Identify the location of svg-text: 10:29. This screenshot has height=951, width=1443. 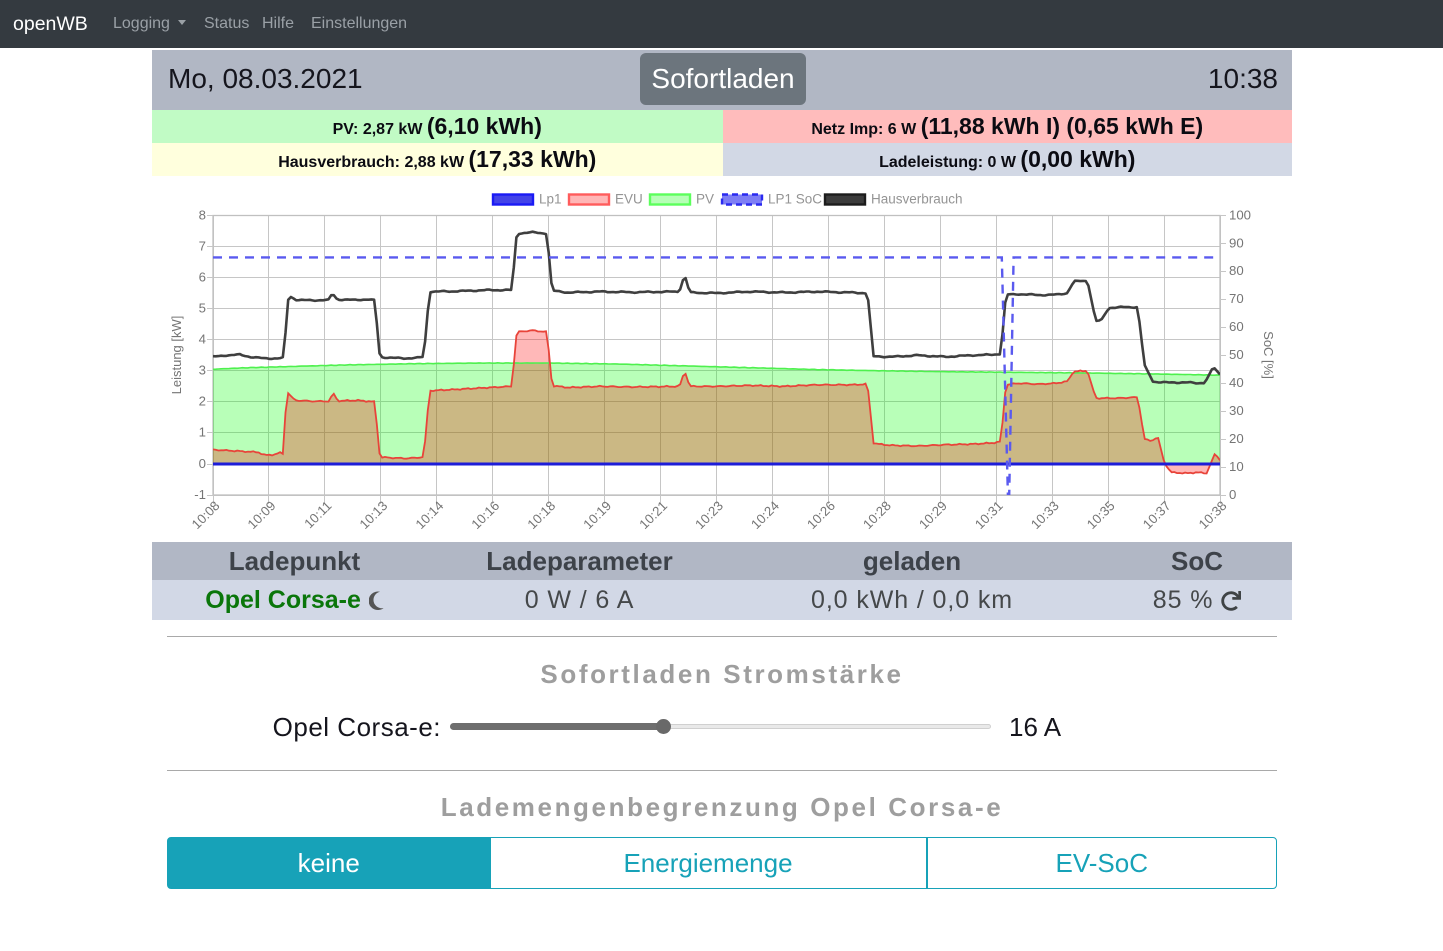
(933, 515).